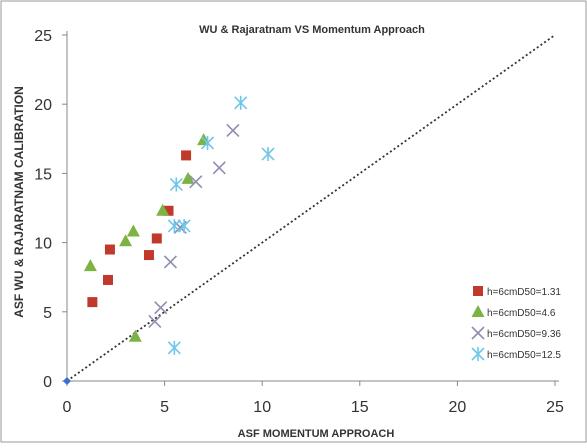 This screenshot has height=448, width=587. What do you see at coordinates (312, 30) in the screenshot?
I see `chart-title: WU & Rajaratnam VS Momentum Approach` at bounding box center [312, 30].